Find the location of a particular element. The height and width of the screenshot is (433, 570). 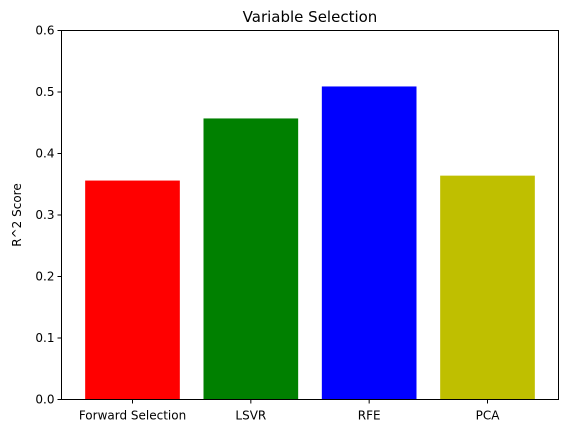

bar-forward-selection is located at coordinates (132, 290).